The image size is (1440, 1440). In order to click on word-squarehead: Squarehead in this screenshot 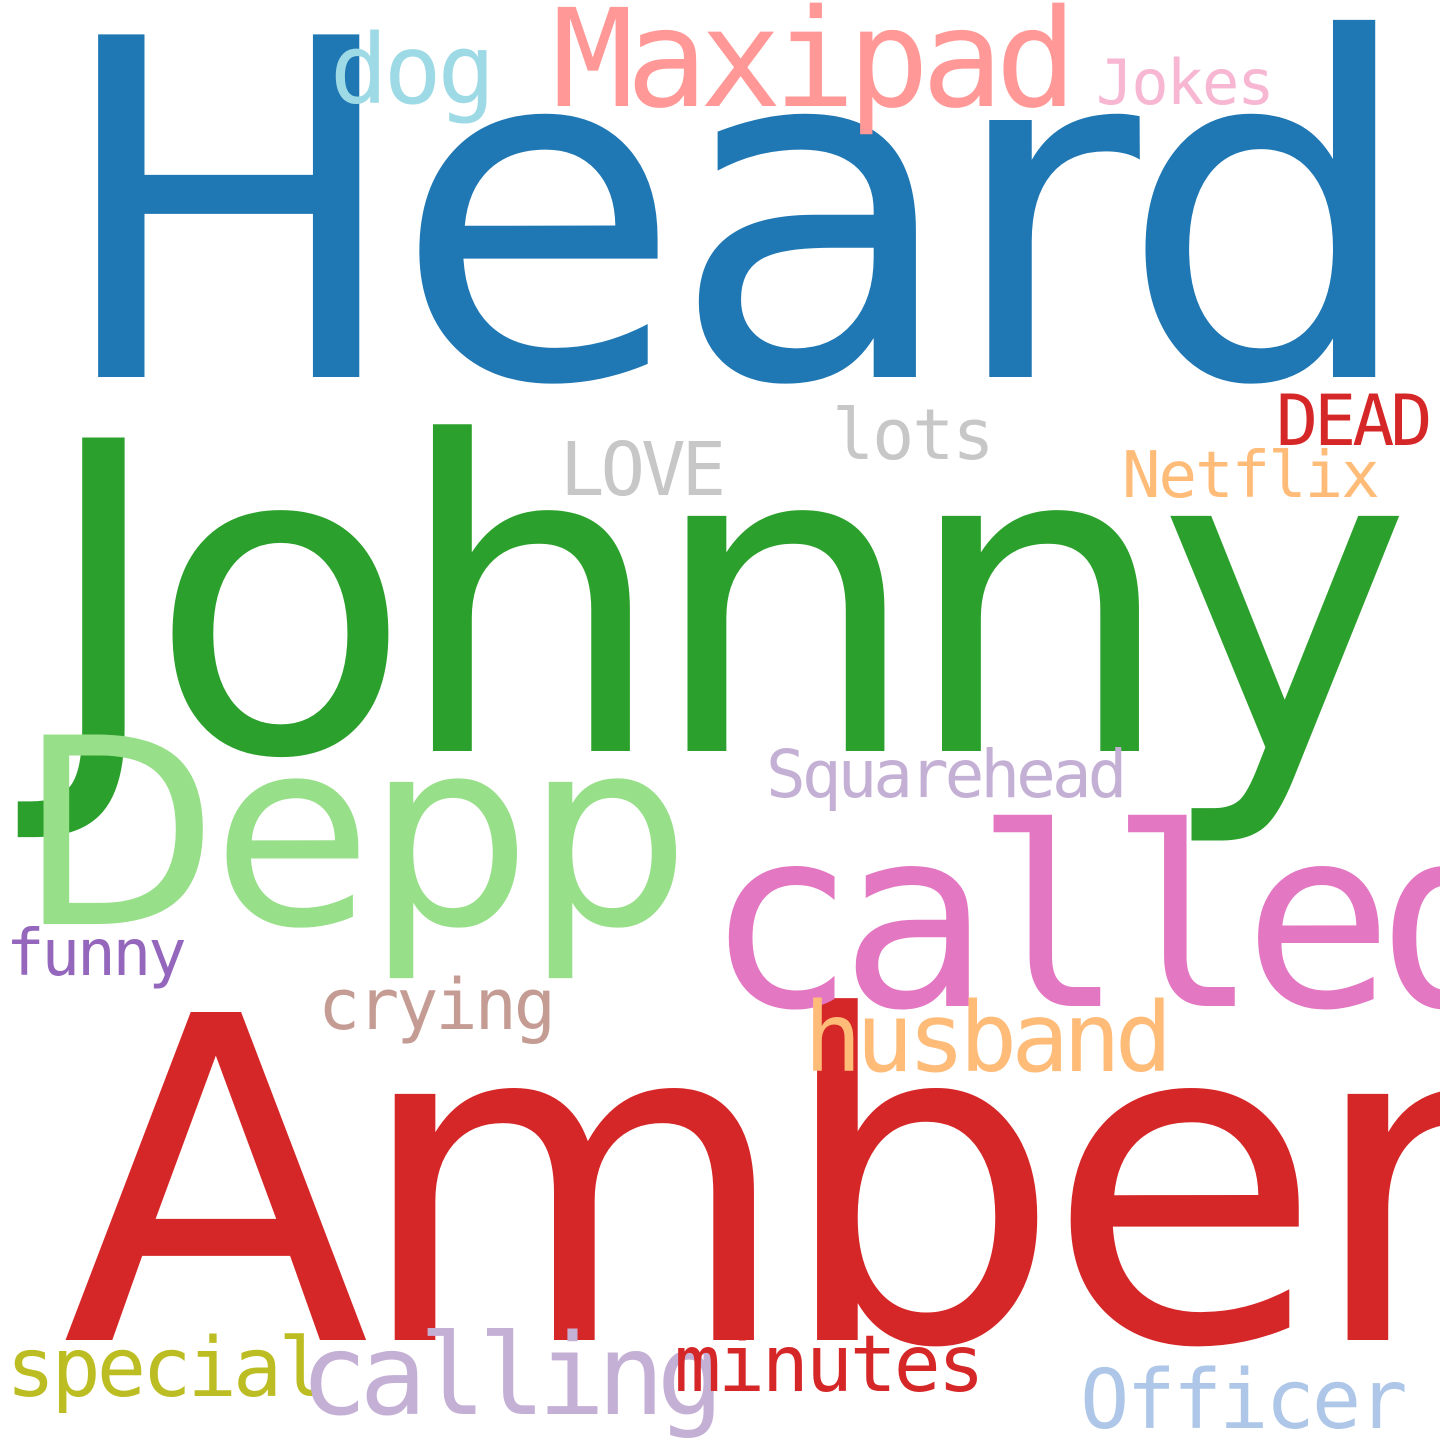, I will do `click(946, 774)`.